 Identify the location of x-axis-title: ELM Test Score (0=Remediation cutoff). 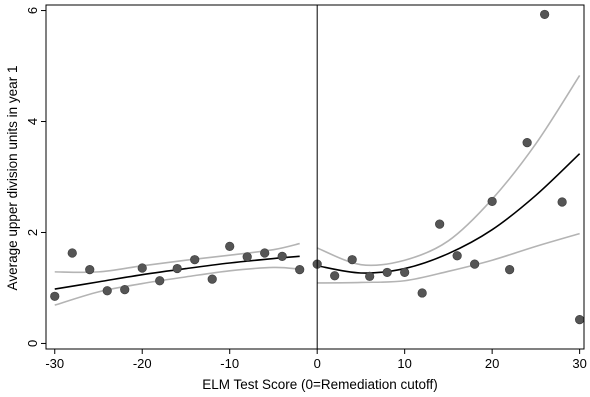
(320, 384).